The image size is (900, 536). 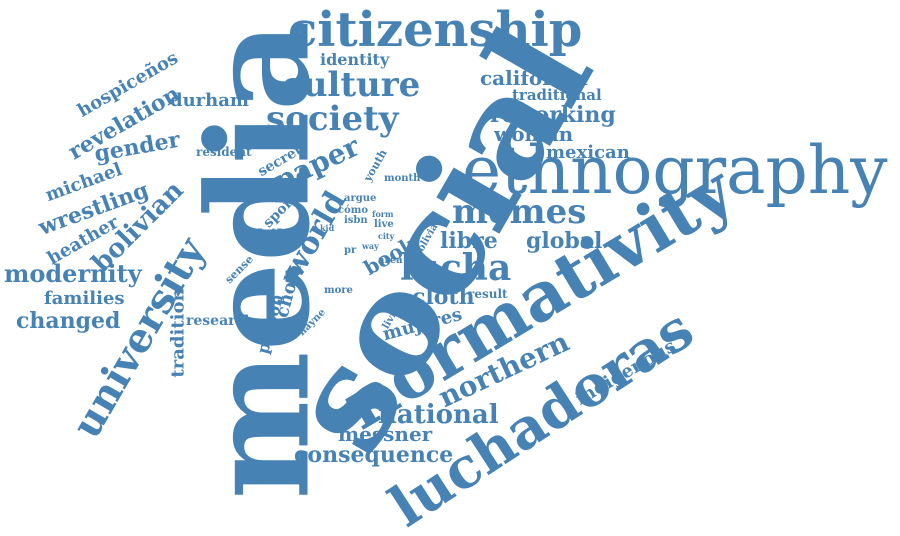 I want to click on word-reworking: reworking, so click(x=553, y=115).